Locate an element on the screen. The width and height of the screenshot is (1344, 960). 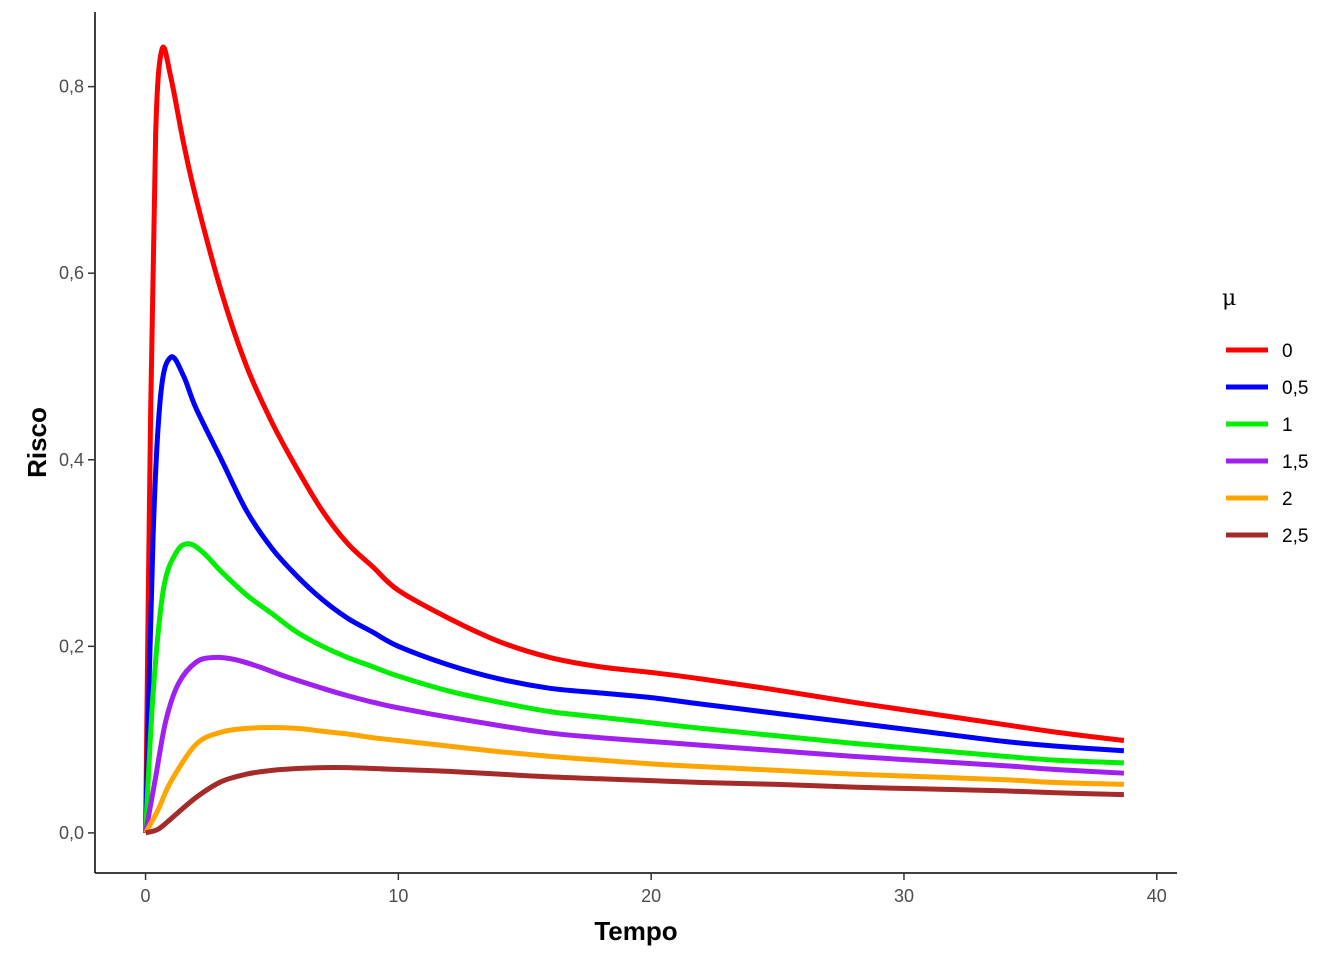
y-tick-label: 0,0 is located at coordinates (71, 833).